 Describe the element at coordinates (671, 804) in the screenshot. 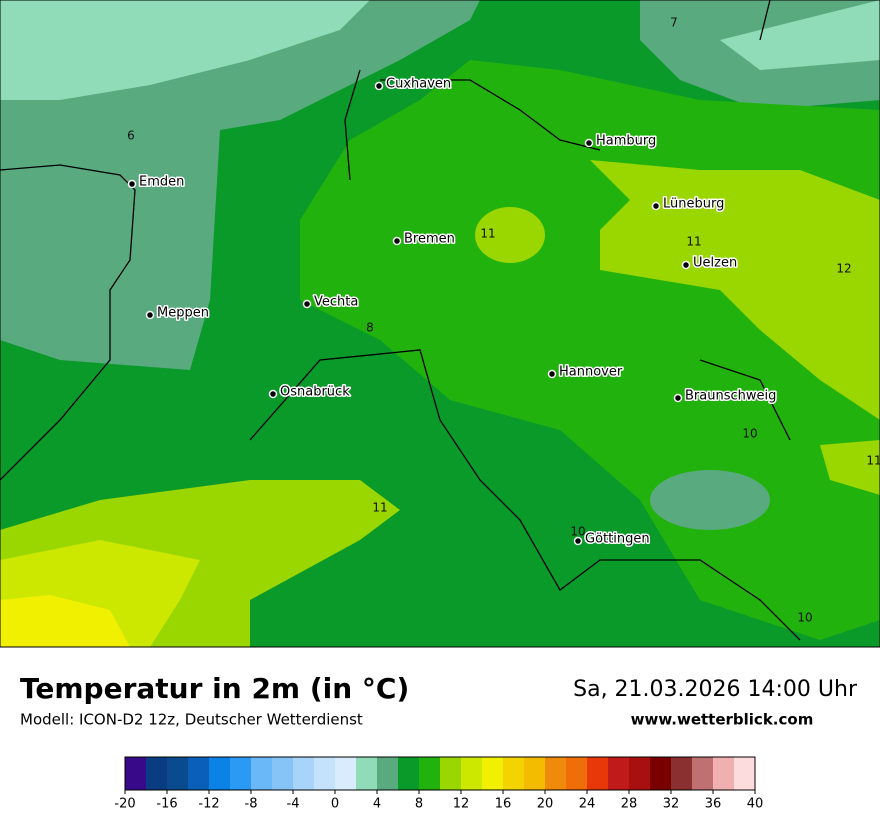

I see `colorbar-tick-label: 32` at that location.